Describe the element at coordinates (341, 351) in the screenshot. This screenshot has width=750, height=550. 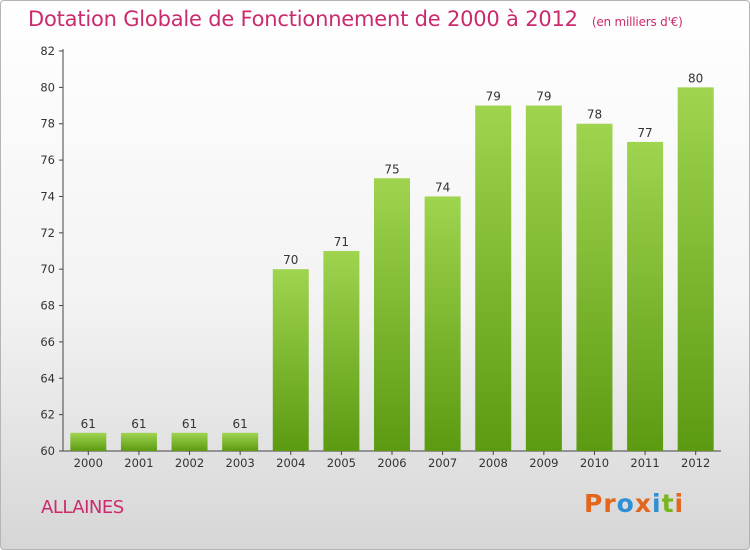
I see `bar-2005` at that location.